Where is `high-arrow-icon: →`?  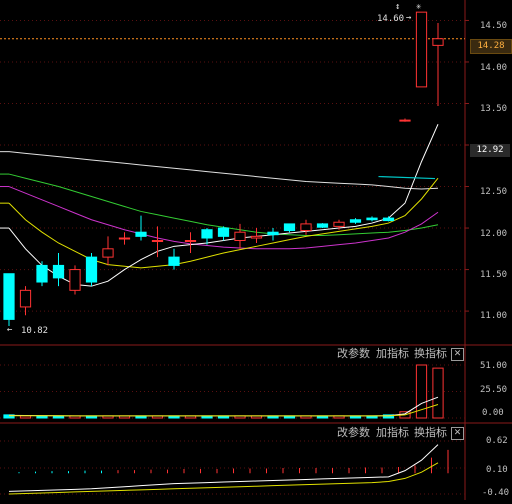 high-arrow-icon: → is located at coordinates (409, 18).